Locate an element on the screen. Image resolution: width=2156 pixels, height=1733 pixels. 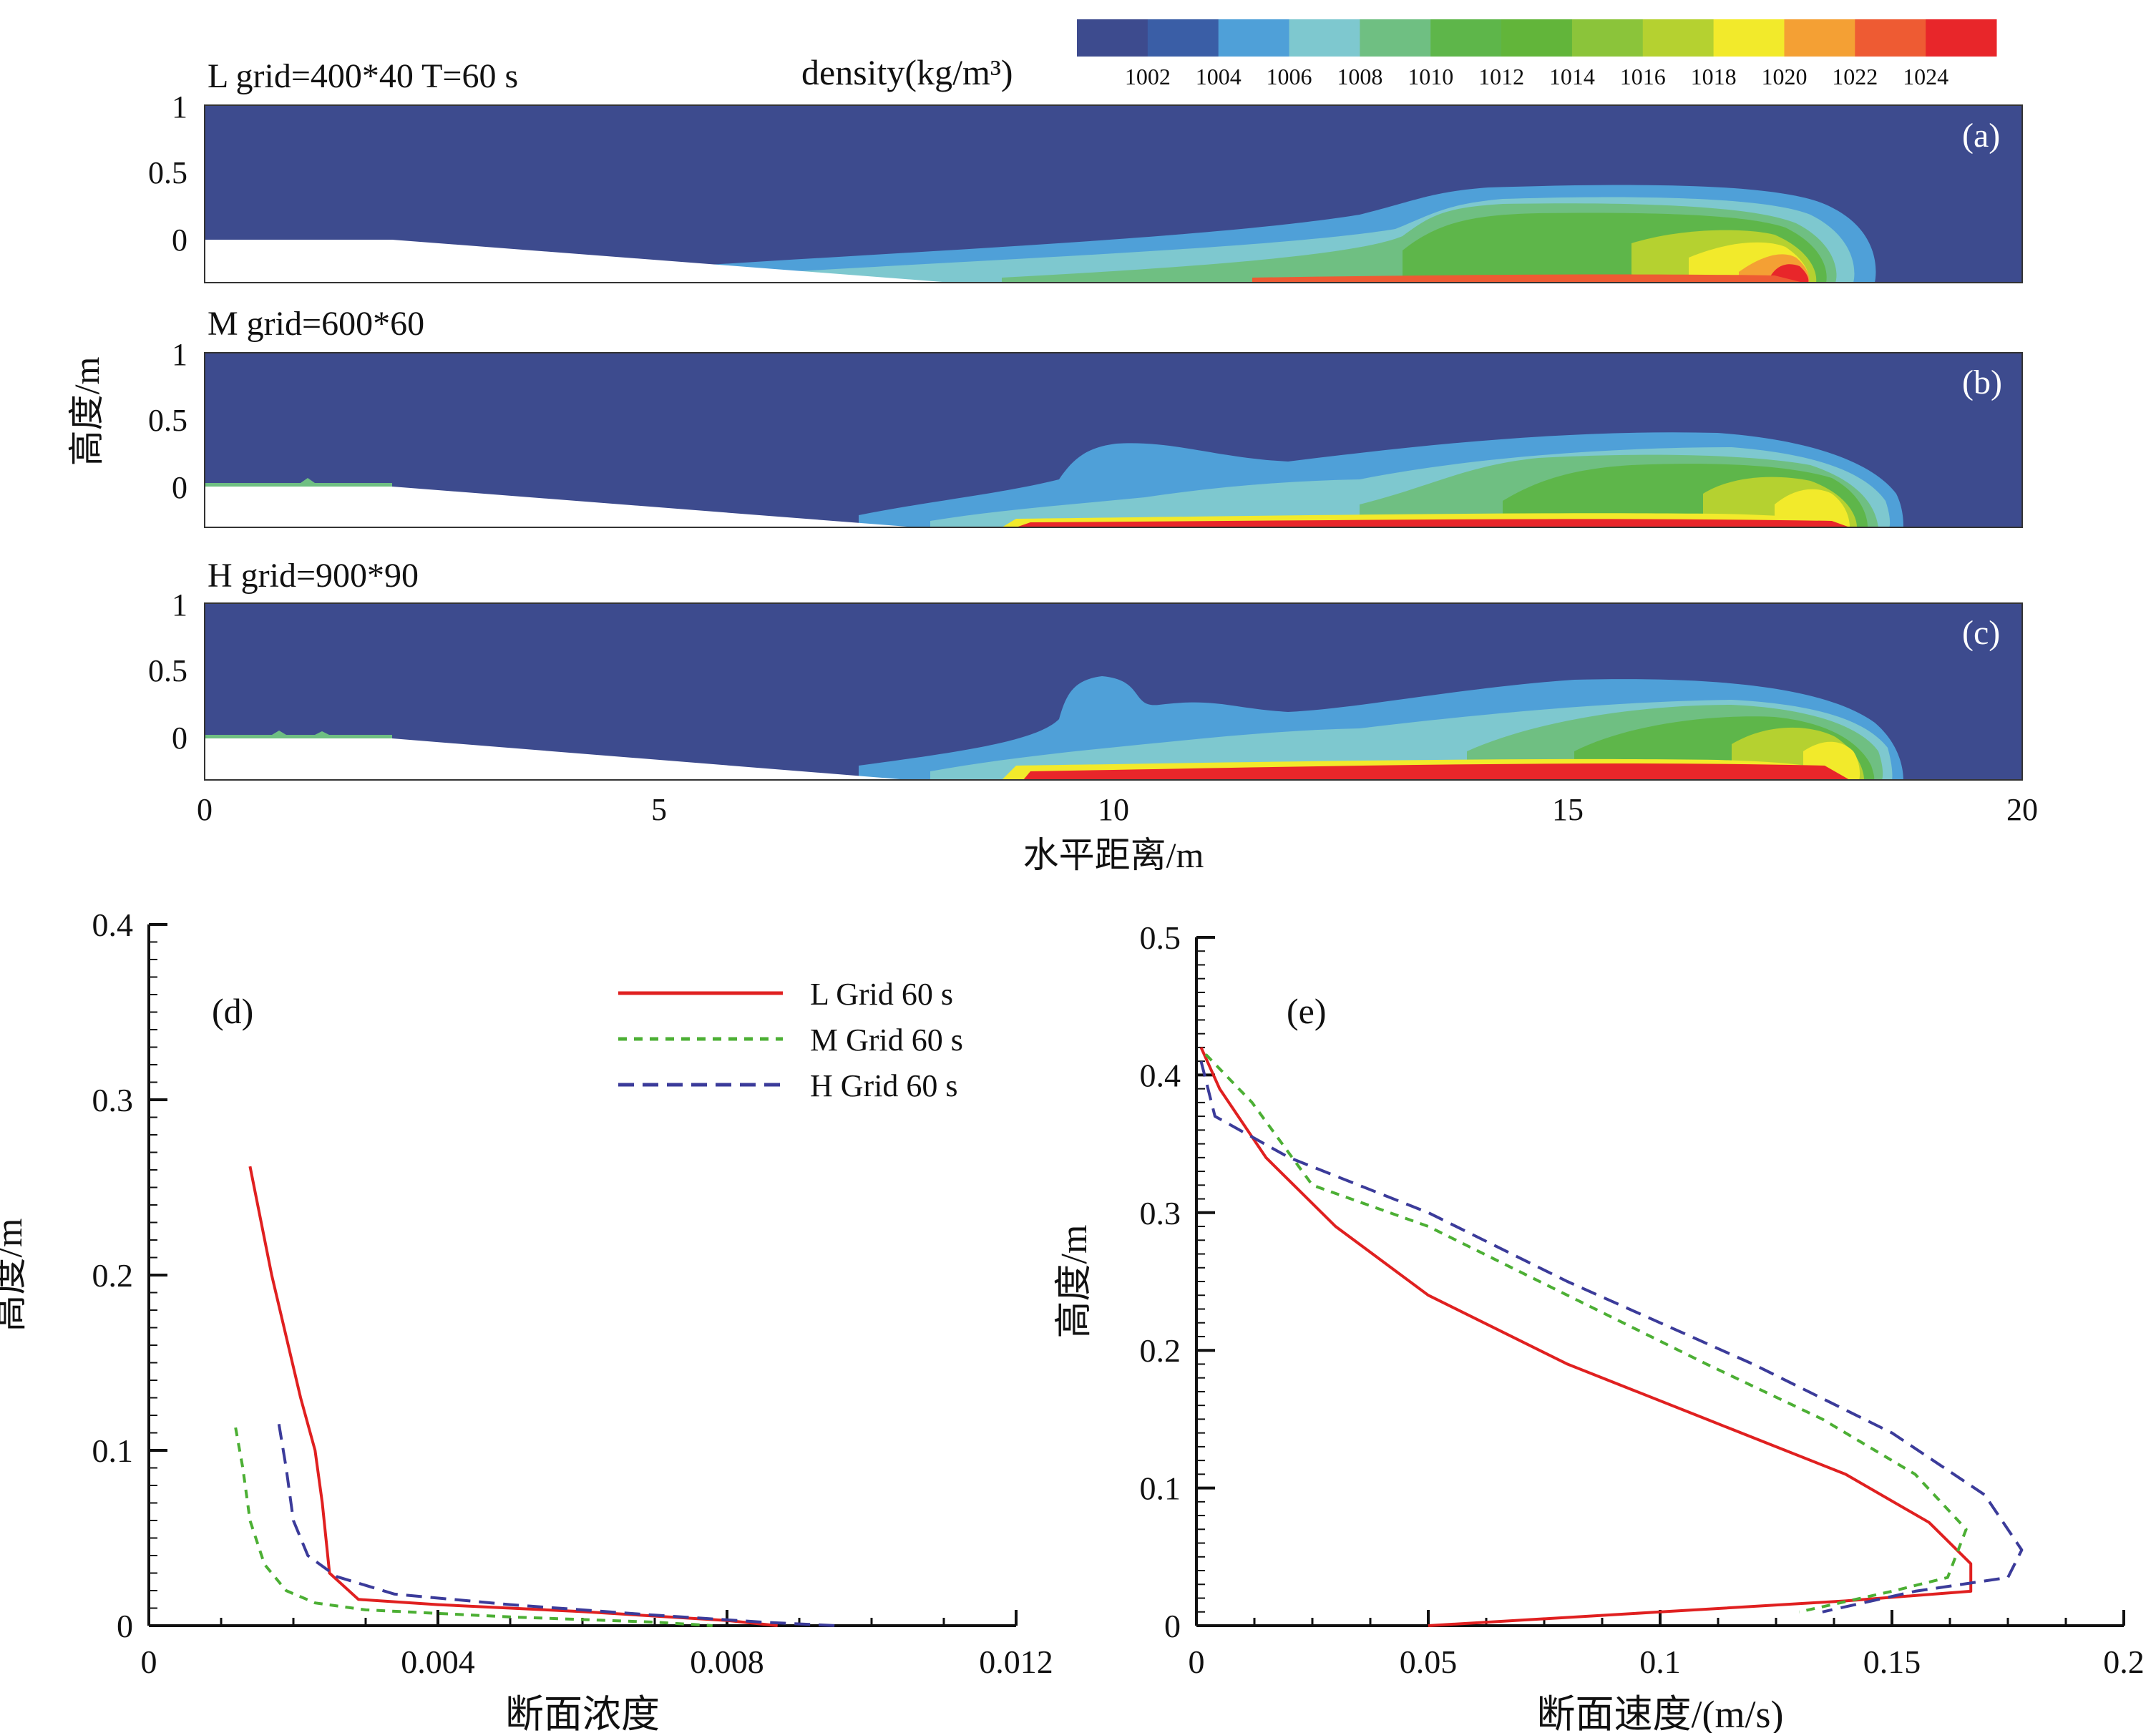
panel-c-yticks: 1 0.5 0 is located at coordinates (167, 671).